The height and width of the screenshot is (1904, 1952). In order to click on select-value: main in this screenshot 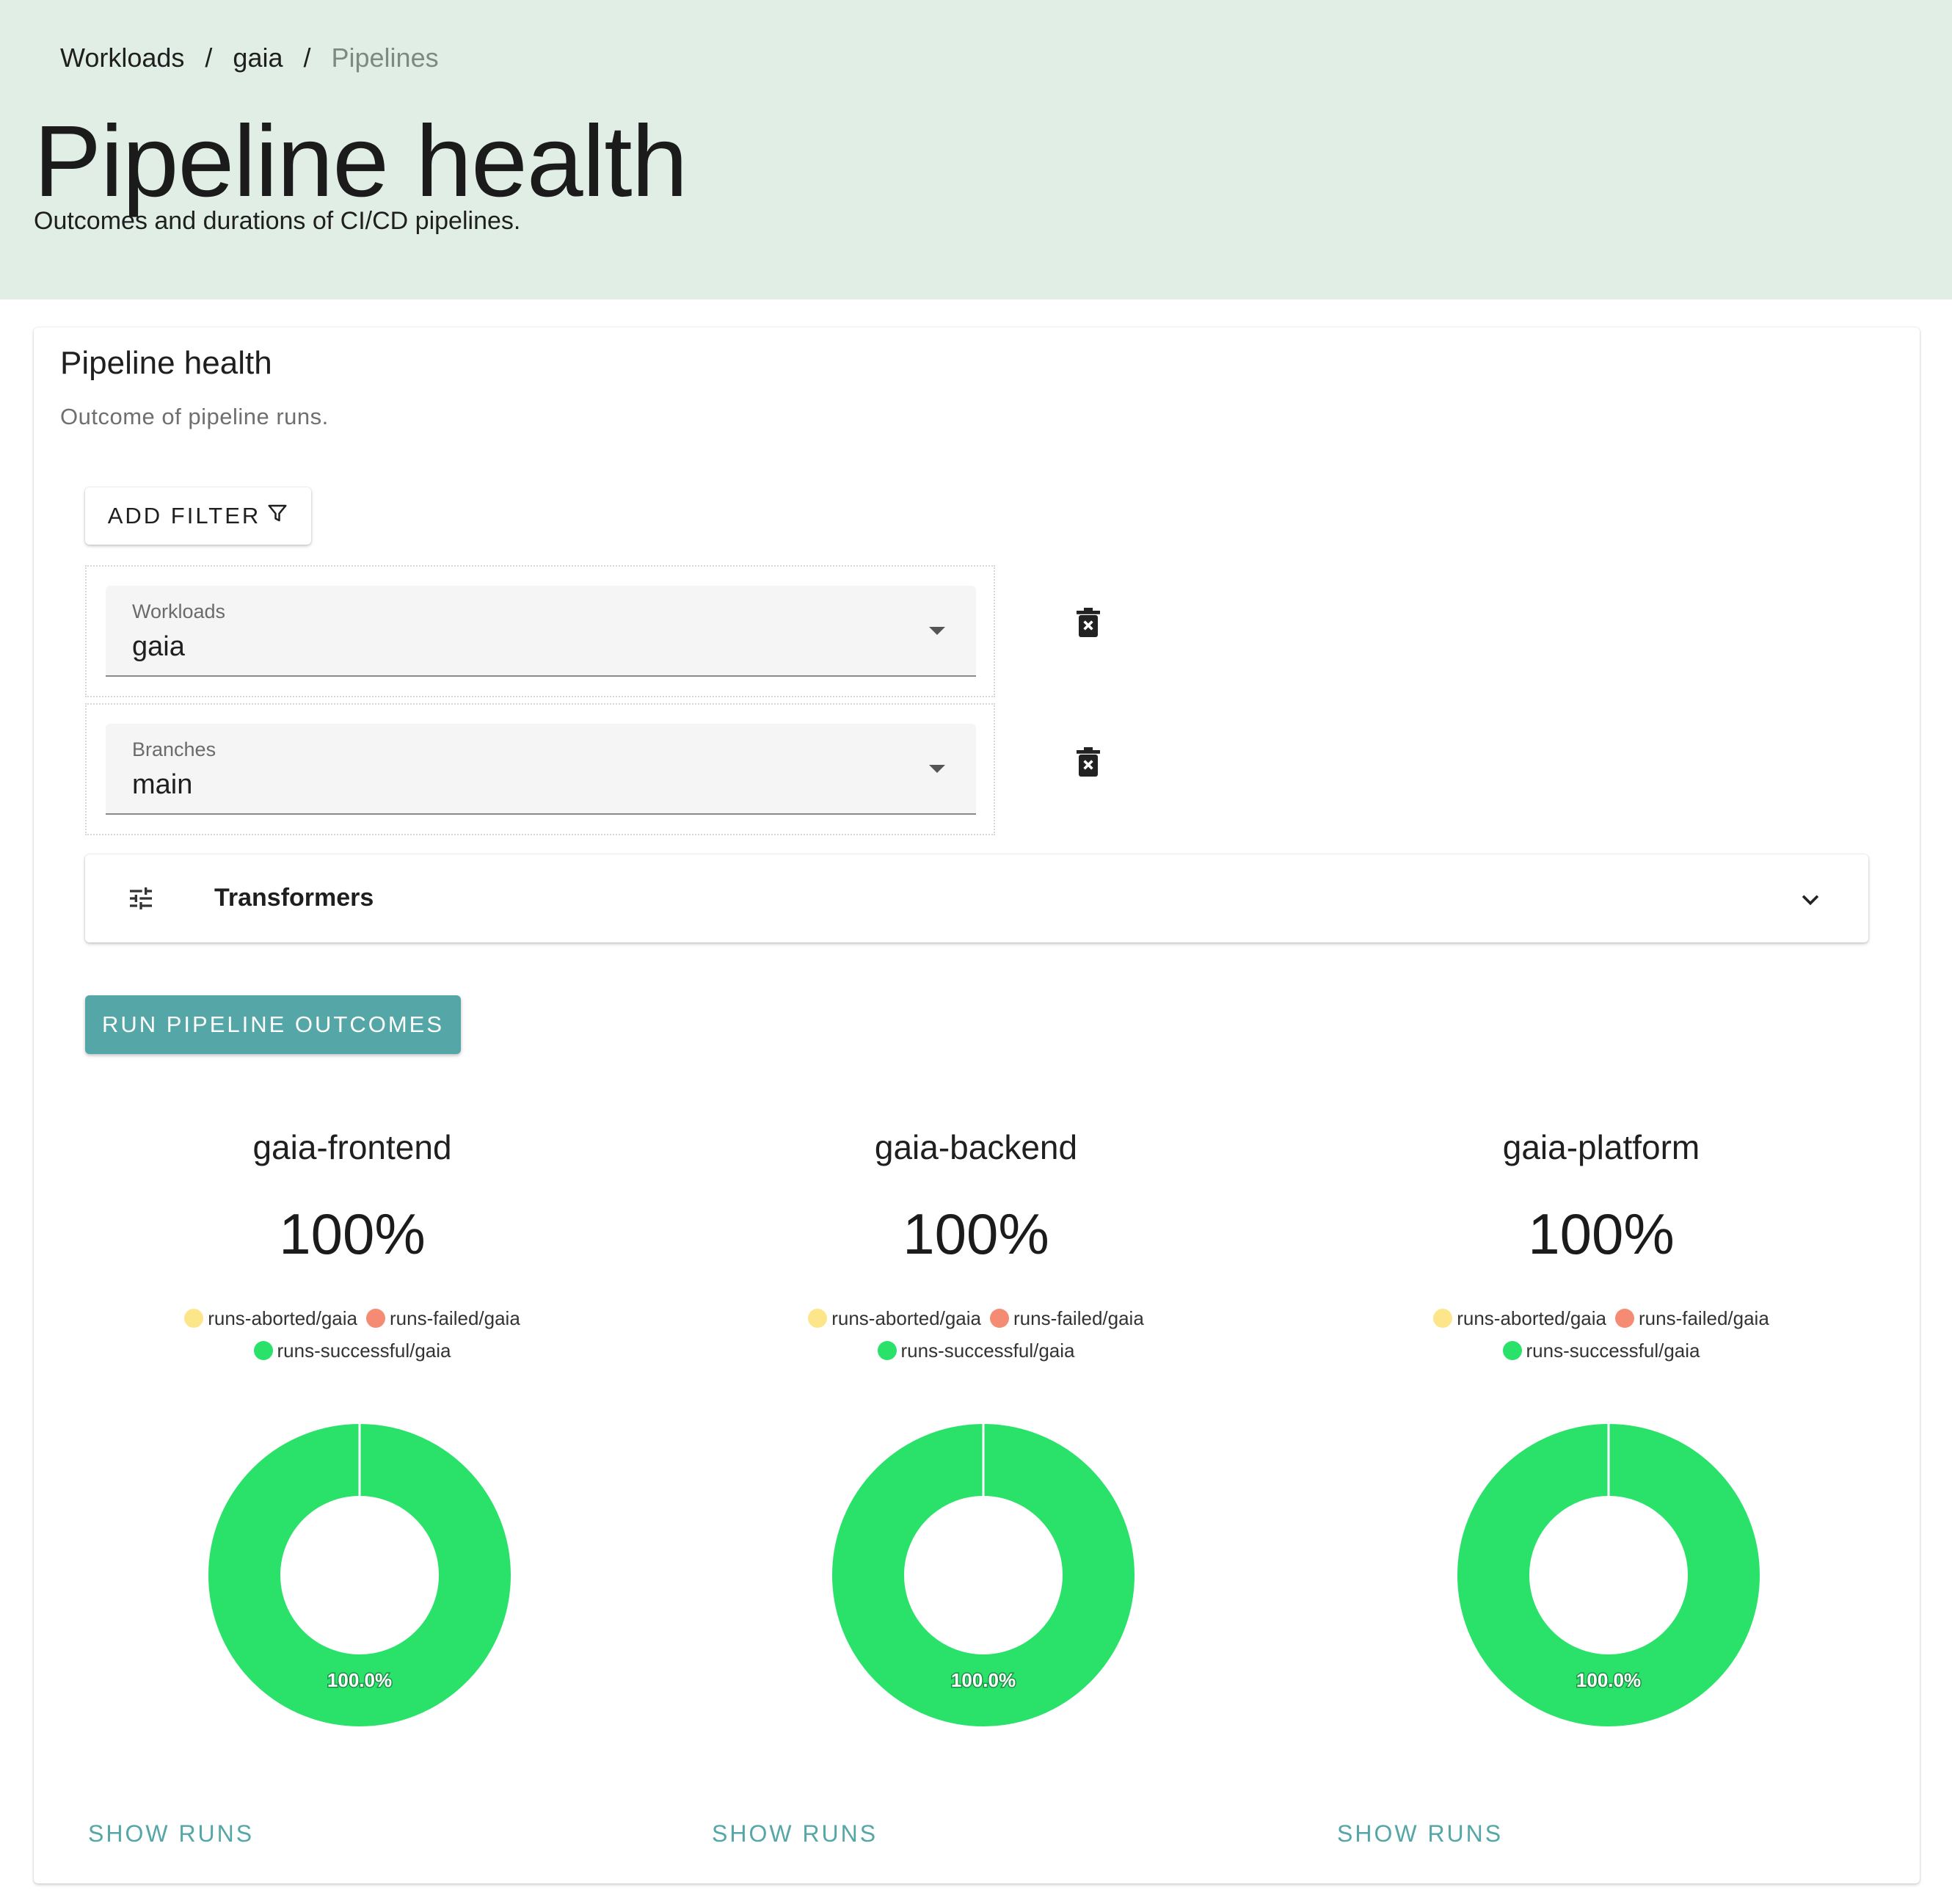, I will do `click(162, 784)`.